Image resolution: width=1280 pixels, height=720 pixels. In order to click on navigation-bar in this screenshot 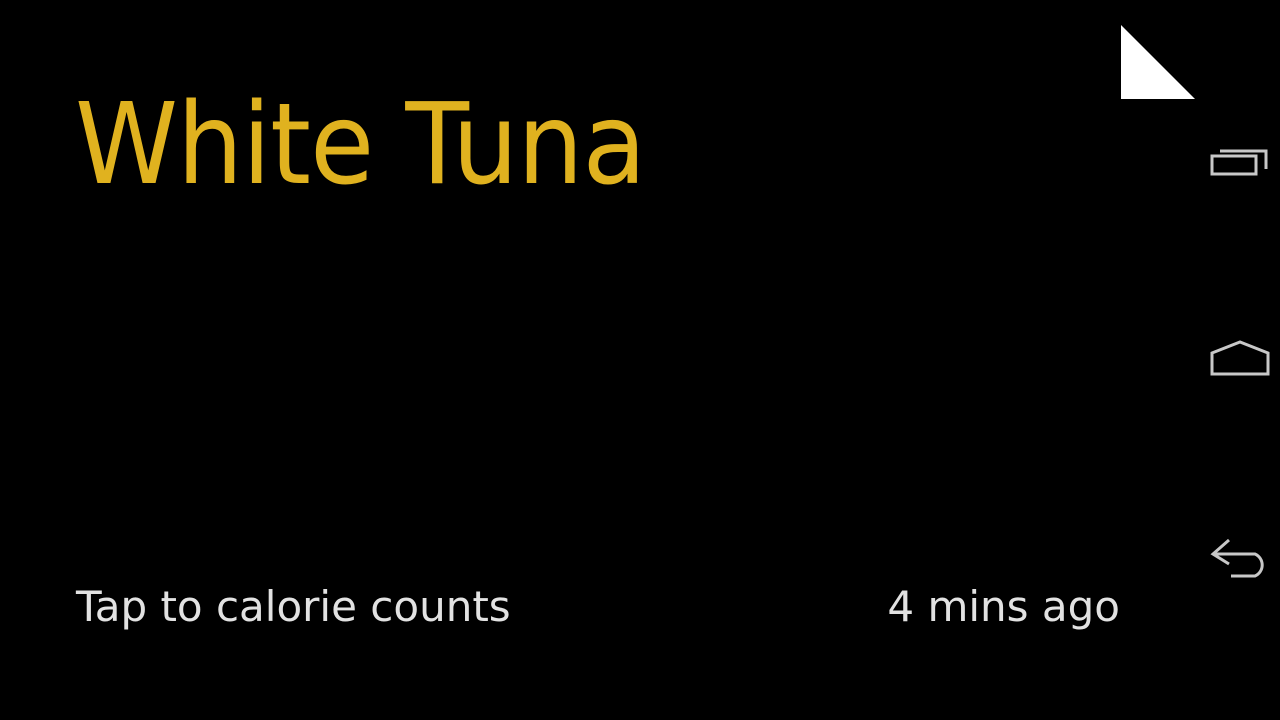, I will do `click(1240, 360)`.